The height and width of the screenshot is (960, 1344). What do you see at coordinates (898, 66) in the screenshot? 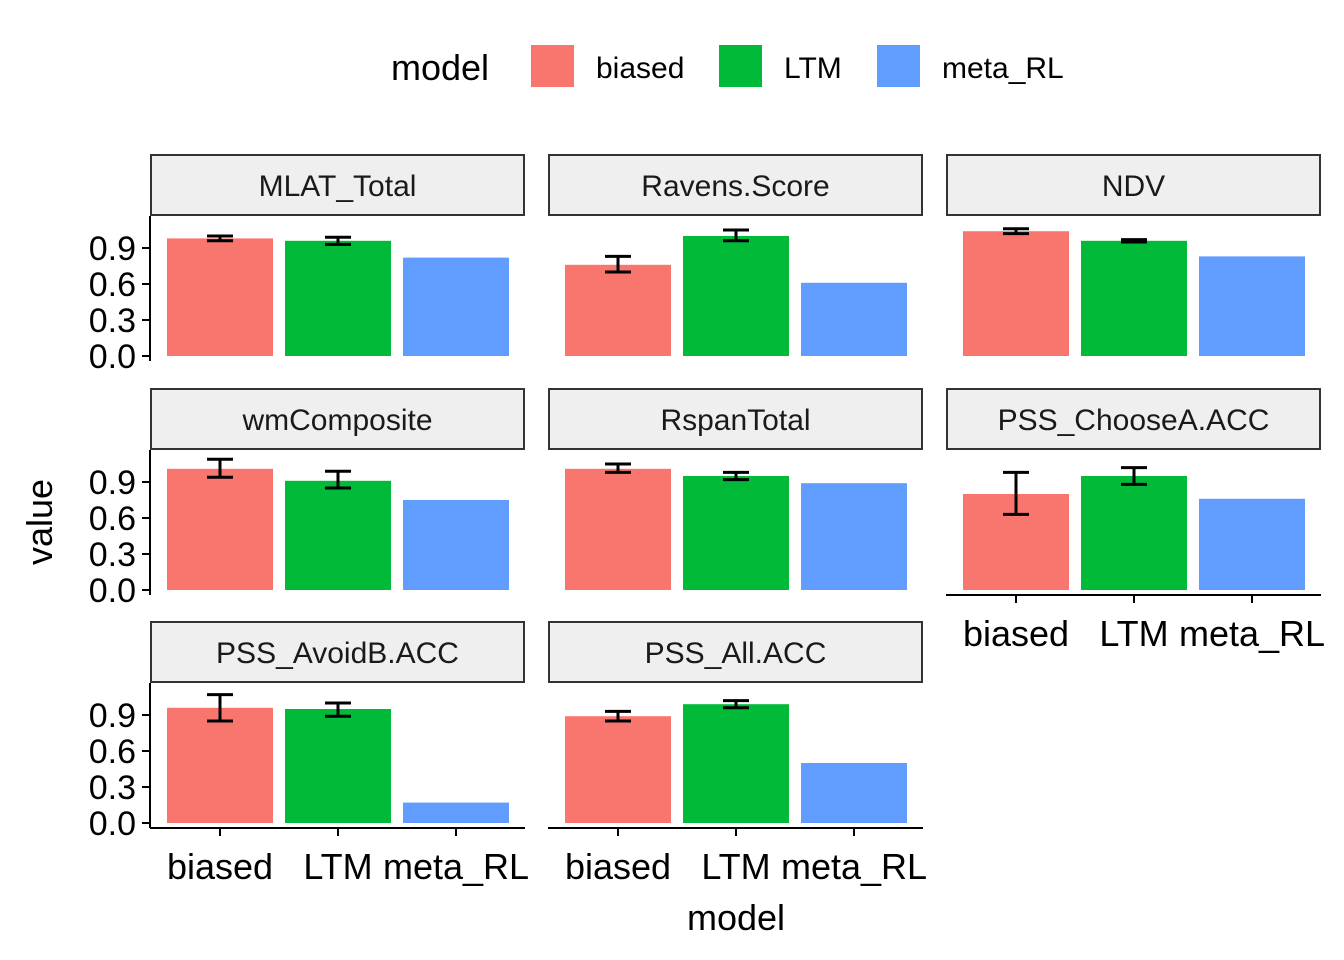
I see `legend-key-meta_RL` at bounding box center [898, 66].